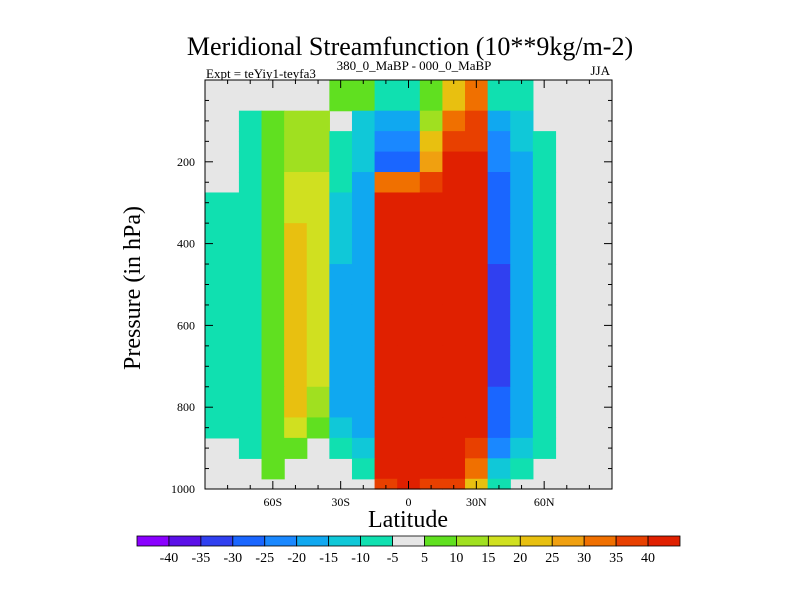  What do you see at coordinates (133, 288) in the screenshot?
I see `y-axis-title: Pressure (in hPa)` at bounding box center [133, 288].